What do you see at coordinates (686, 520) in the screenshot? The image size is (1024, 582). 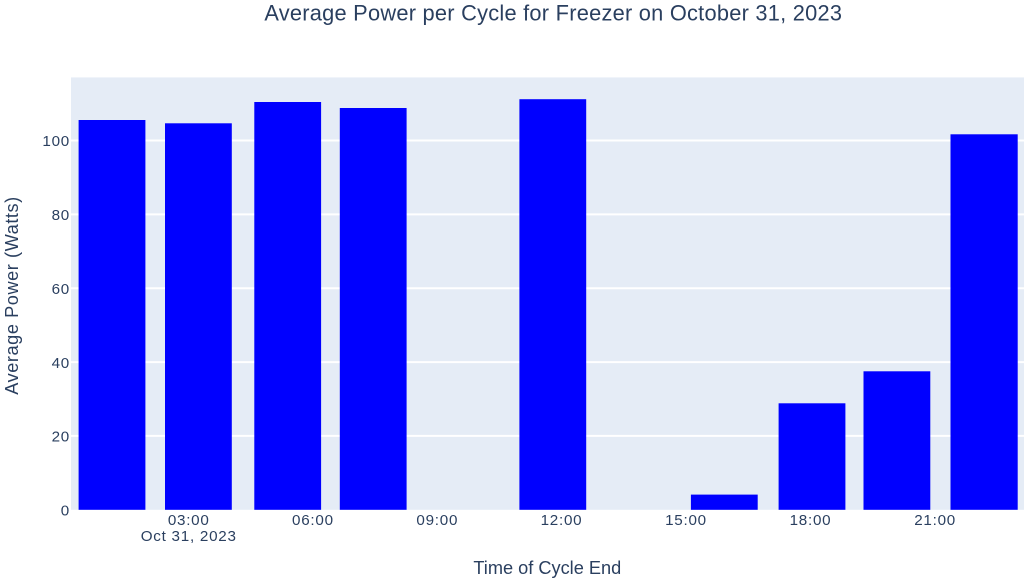 I see `svg-text: 15:00` at bounding box center [686, 520].